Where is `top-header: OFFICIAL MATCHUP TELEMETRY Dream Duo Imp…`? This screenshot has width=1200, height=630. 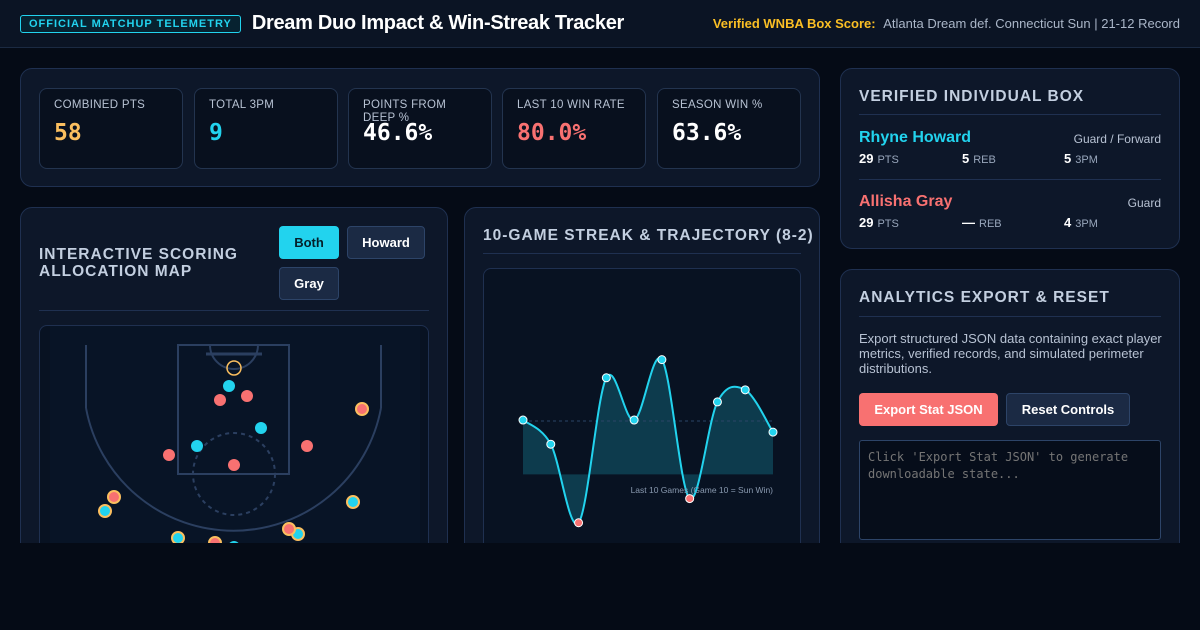 top-header: OFFICIAL MATCHUP TELEMETRY Dream Duo Imp… is located at coordinates (600, 24).